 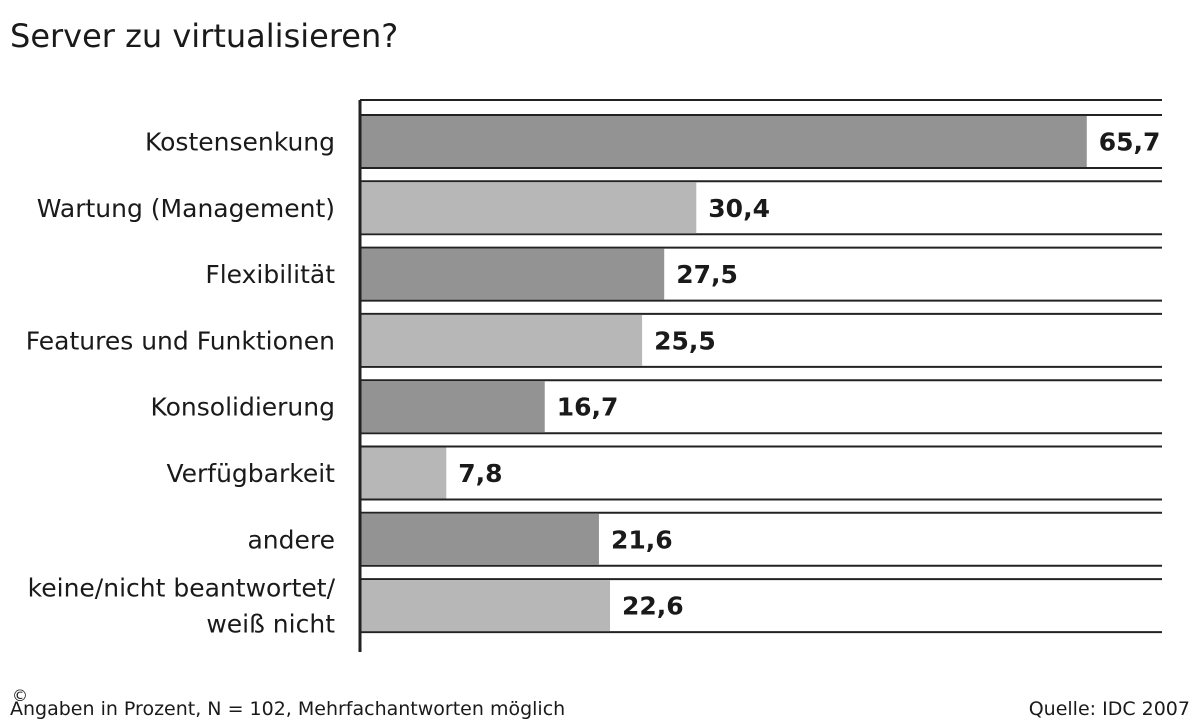 What do you see at coordinates (204, 36) in the screenshot?
I see `chart-title: Server zu virtualisieren?` at bounding box center [204, 36].